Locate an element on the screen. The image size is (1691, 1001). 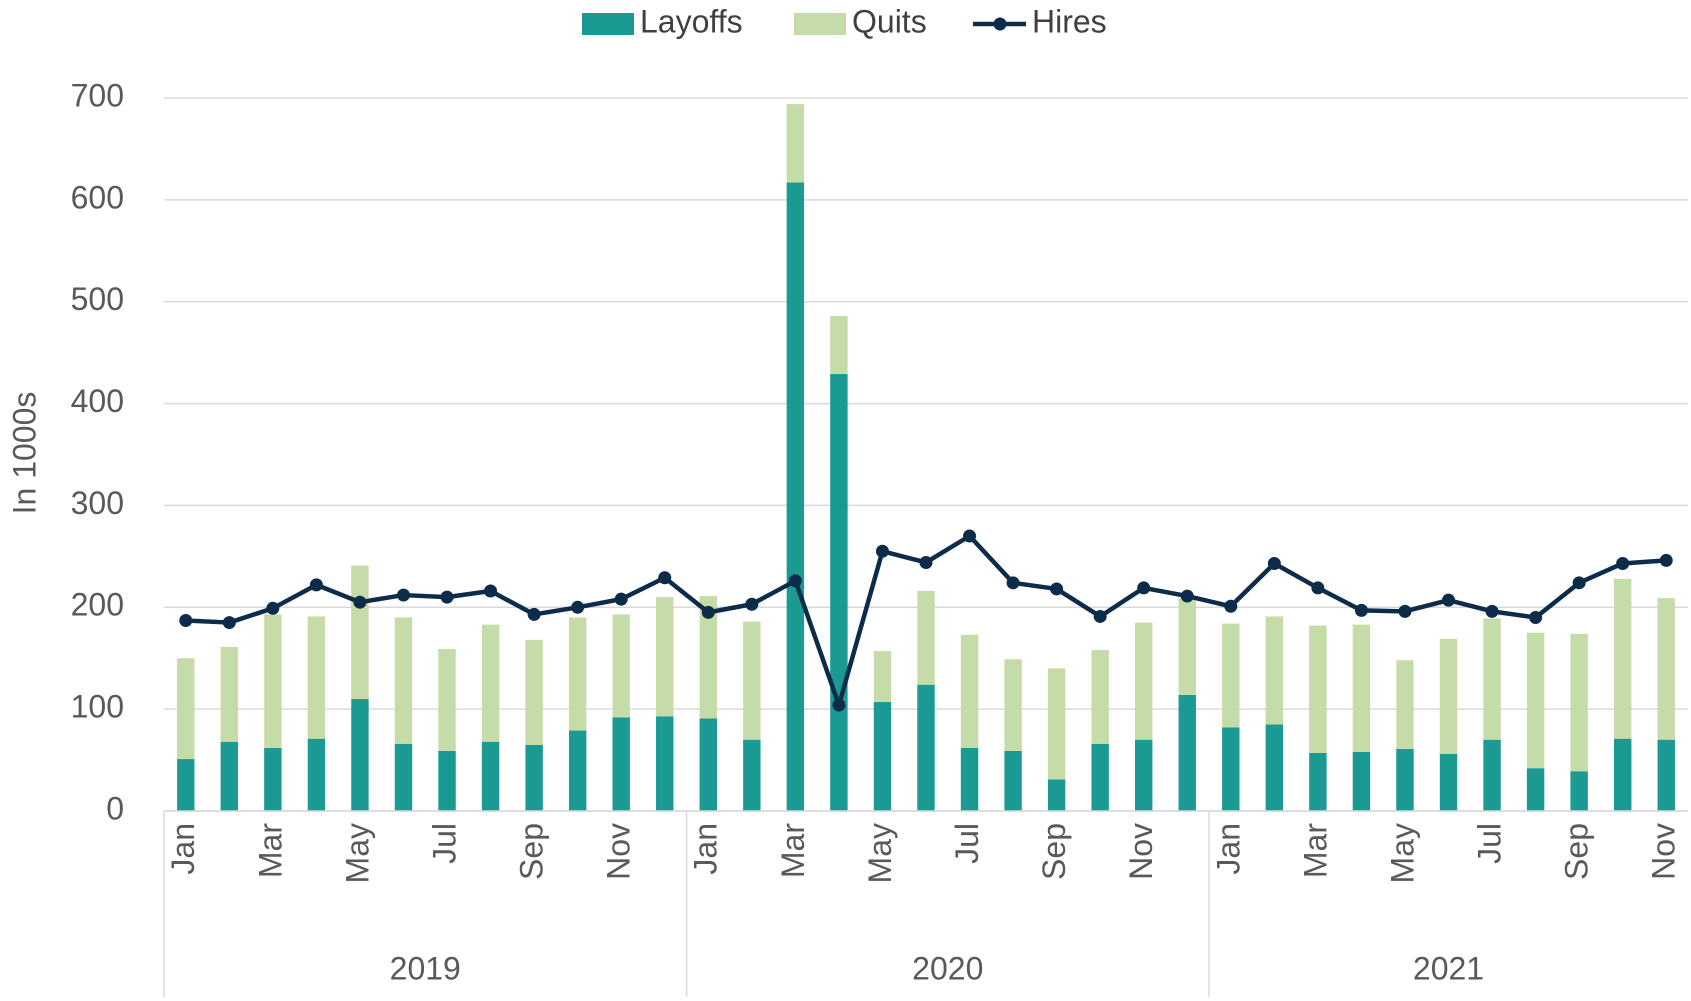
group-label: 2019 is located at coordinates (425, 968).